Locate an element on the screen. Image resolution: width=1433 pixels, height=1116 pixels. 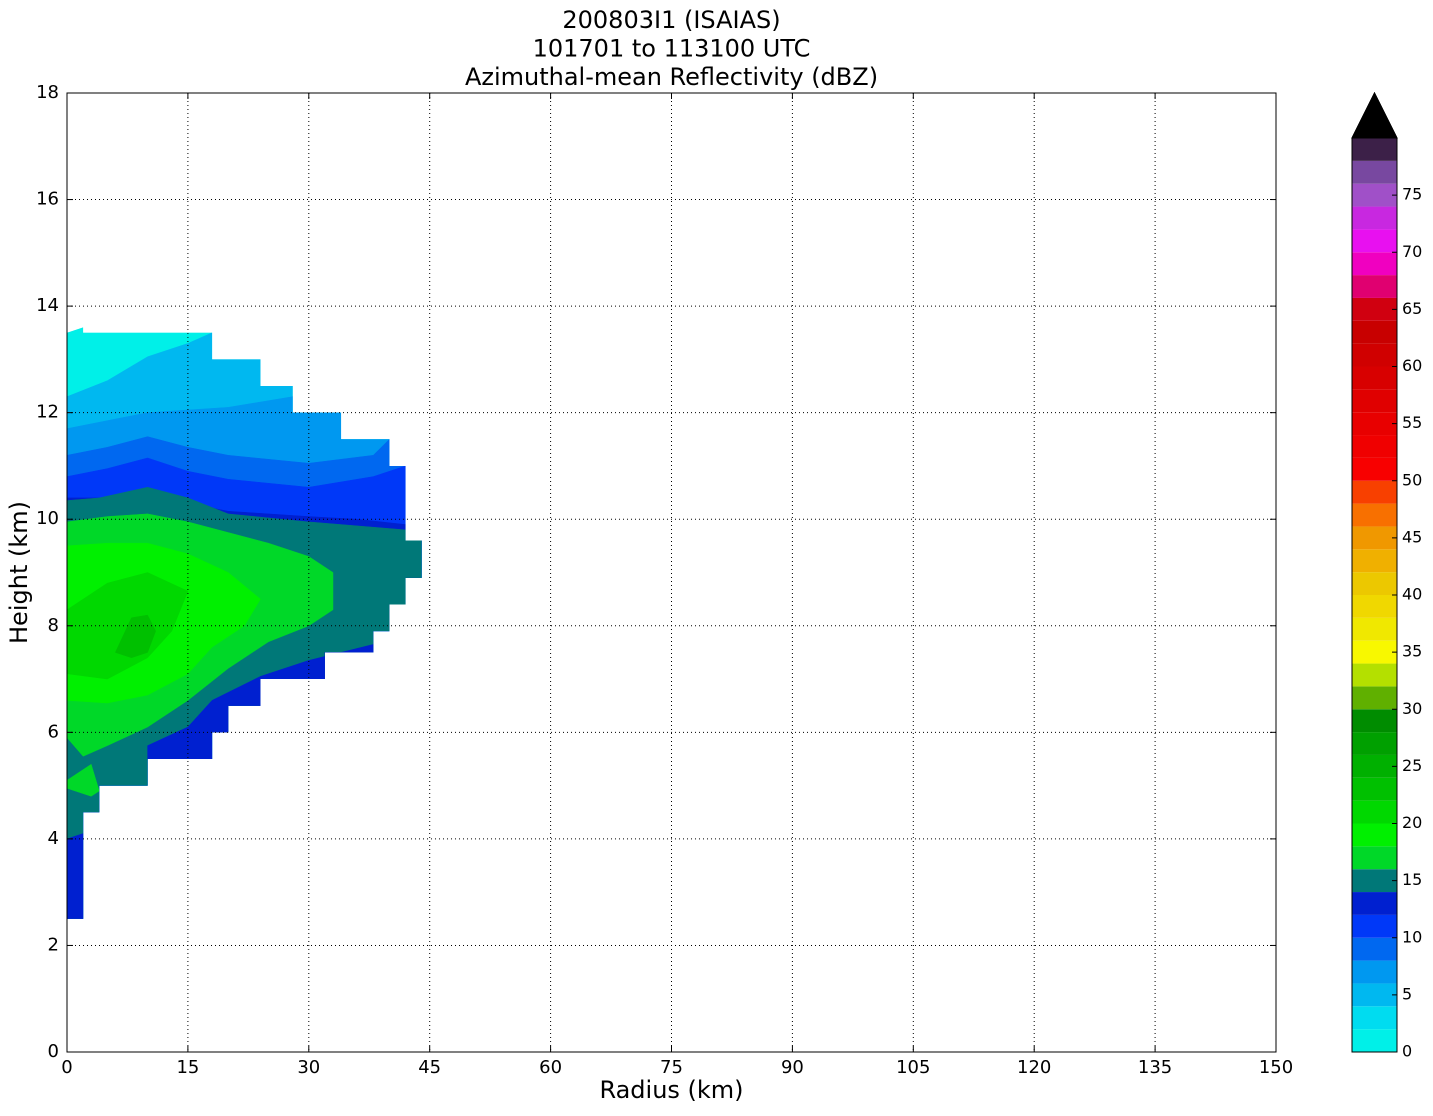
colorbar-tick-label: 50 is located at coordinates (1412, 479).